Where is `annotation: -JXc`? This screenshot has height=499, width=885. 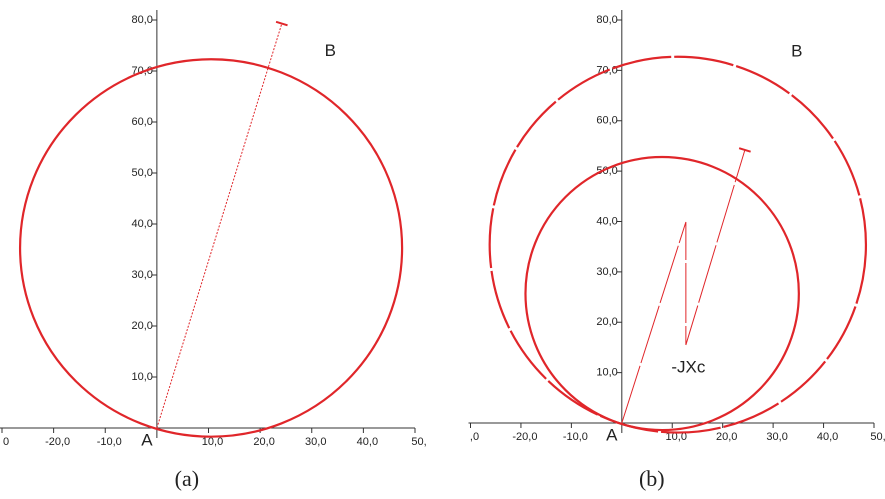 annotation: -JXc is located at coordinates (688, 367).